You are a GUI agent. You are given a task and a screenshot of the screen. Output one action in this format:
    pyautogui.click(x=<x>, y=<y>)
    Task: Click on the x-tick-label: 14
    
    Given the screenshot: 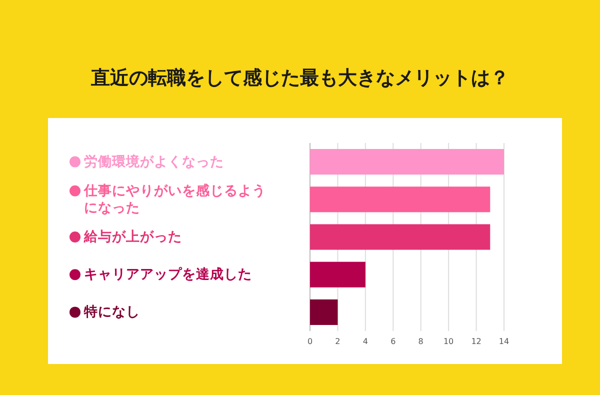 What is the action you would take?
    pyautogui.click(x=504, y=341)
    